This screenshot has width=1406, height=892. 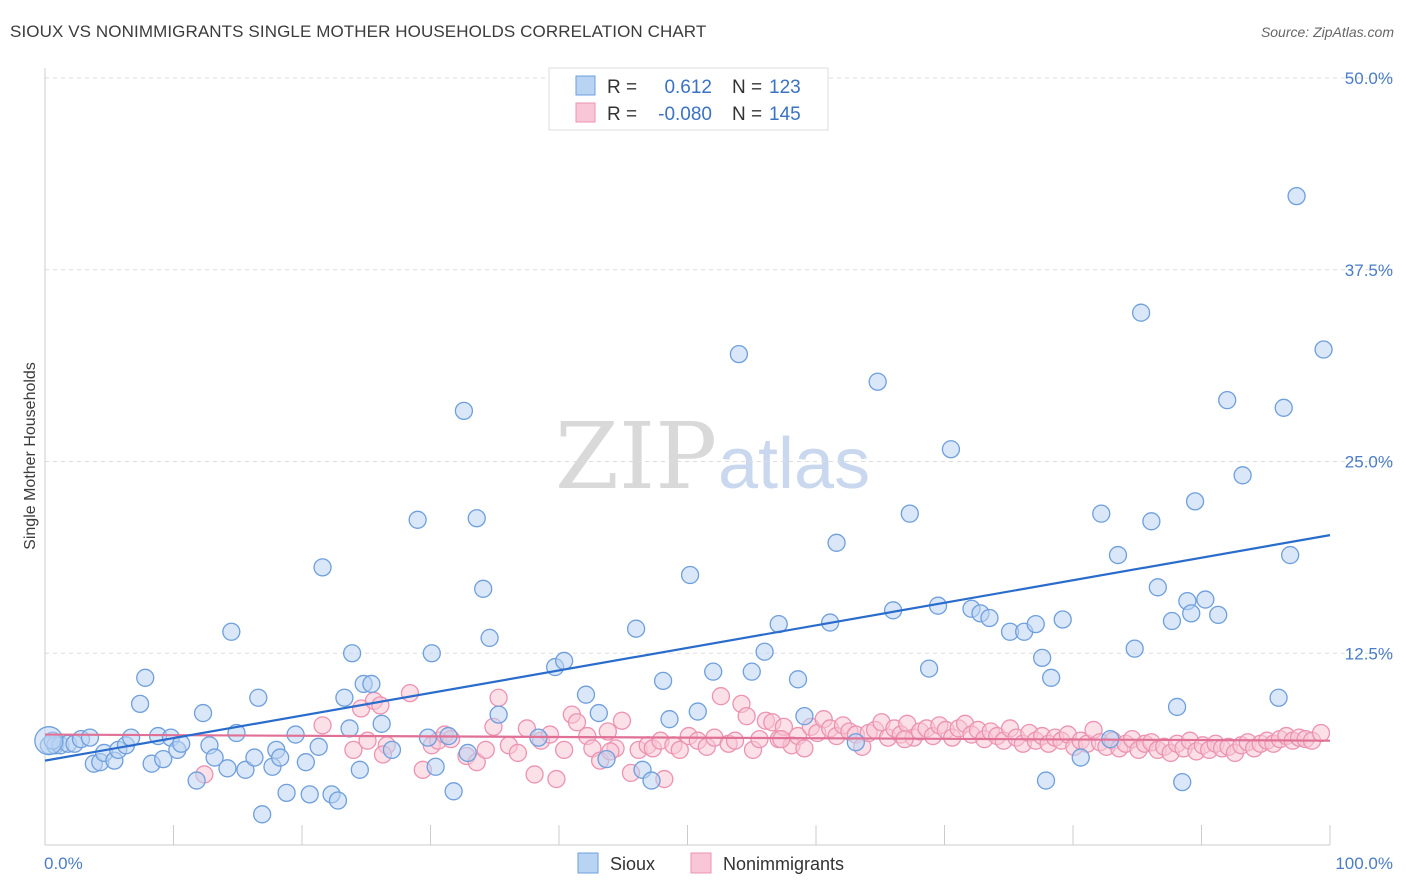 What do you see at coordinates (1369, 462) in the screenshot?
I see `y-tick-label: 25.0%` at bounding box center [1369, 462].